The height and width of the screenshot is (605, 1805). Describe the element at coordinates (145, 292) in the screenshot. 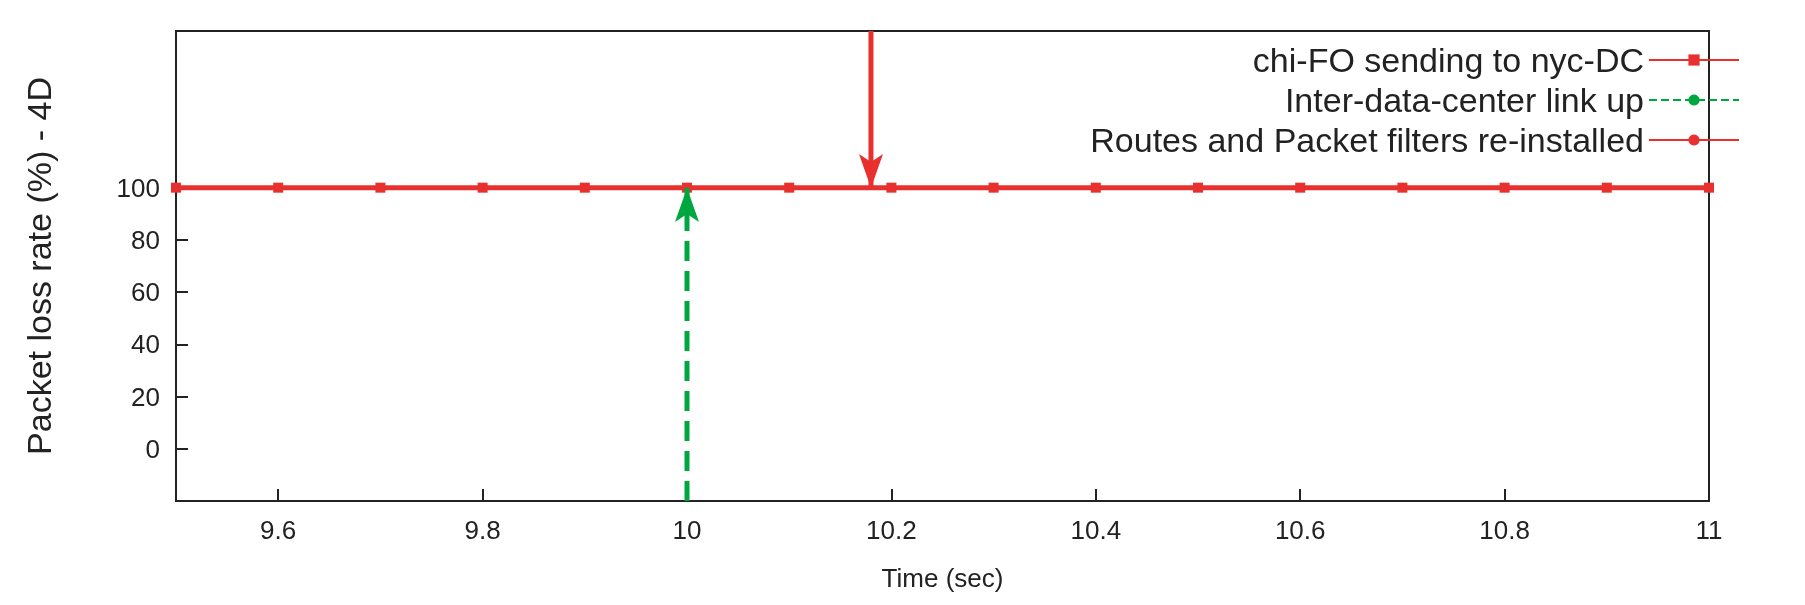

I see `y-tick-label: 60` at that location.